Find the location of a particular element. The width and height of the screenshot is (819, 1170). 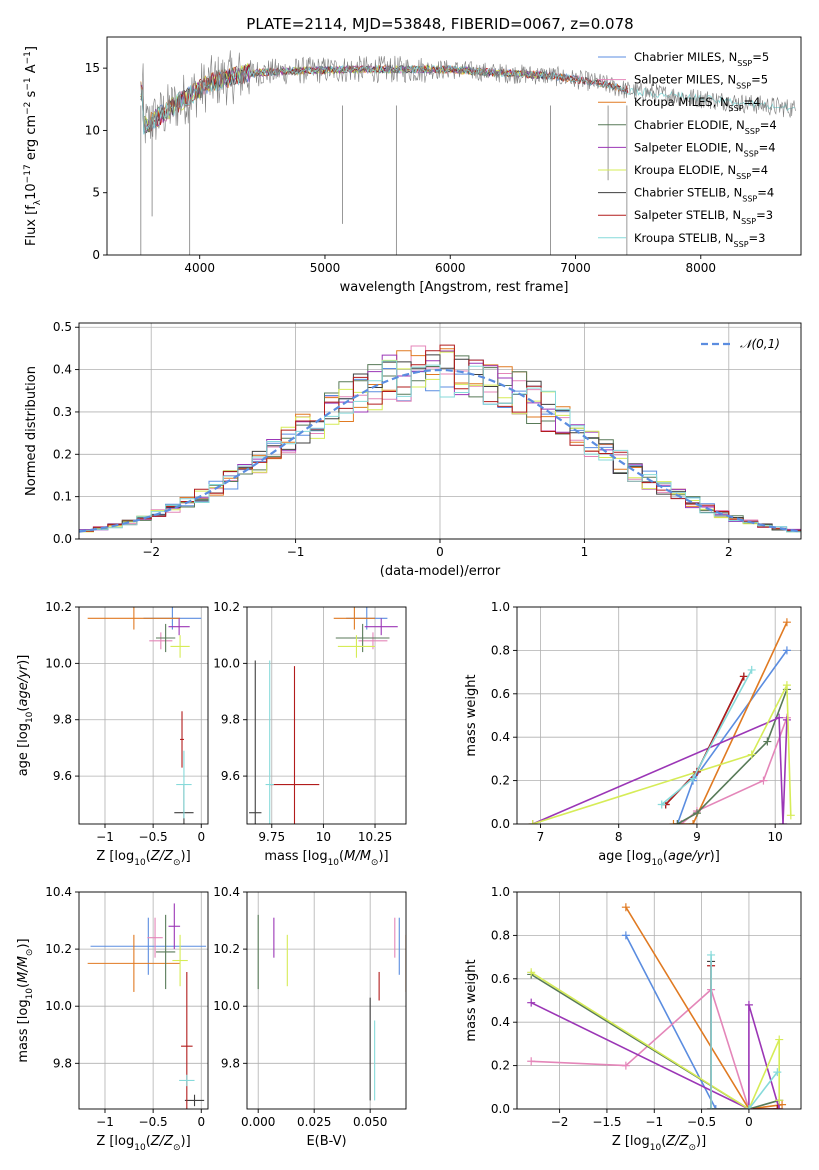

x-tick-label: 0.000 is located at coordinates (258, 1122).